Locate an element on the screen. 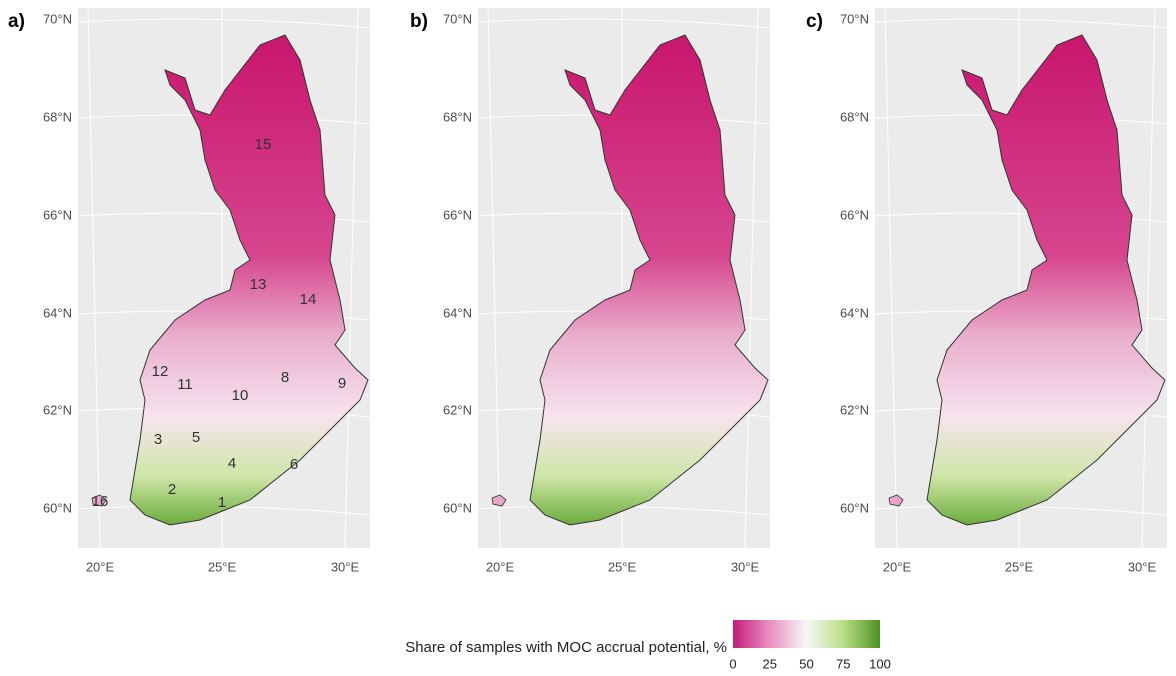 The height and width of the screenshot is (676, 1176). region-label: 4 is located at coordinates (232, 463).